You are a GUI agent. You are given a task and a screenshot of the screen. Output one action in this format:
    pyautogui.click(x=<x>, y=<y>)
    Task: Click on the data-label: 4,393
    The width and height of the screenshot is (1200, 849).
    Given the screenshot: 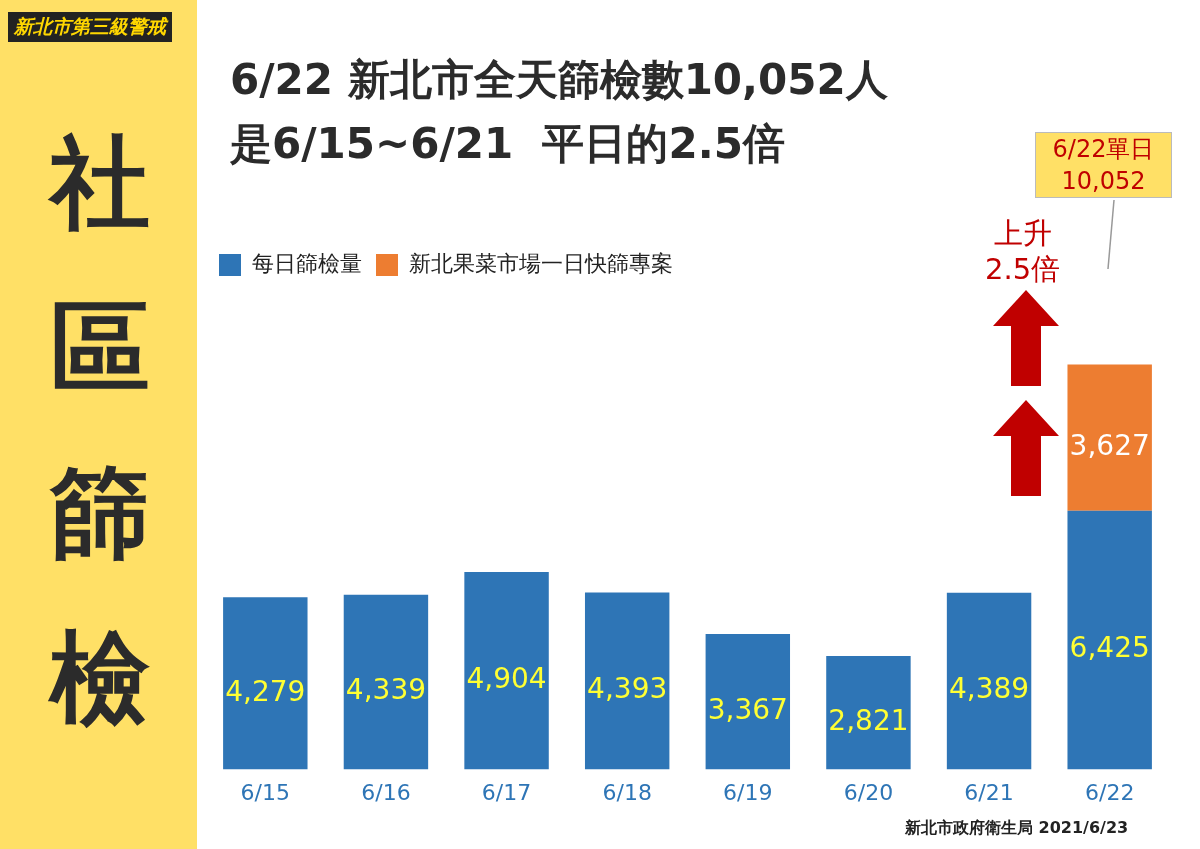 What is the action you would take?
    pyautogui.click(x=627, y=689)
    